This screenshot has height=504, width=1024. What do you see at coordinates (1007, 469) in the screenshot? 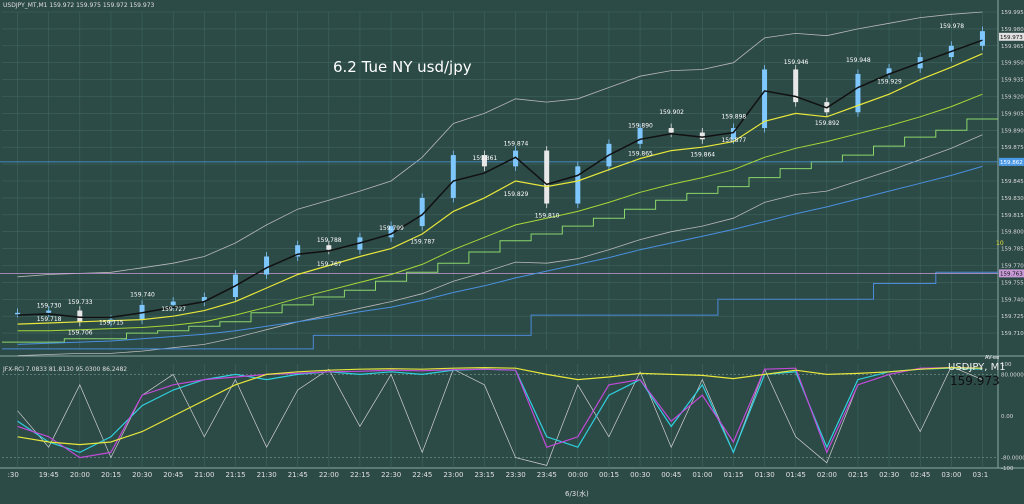
I see `rci-tick-4: -100` at bounding box center [1007, 469].